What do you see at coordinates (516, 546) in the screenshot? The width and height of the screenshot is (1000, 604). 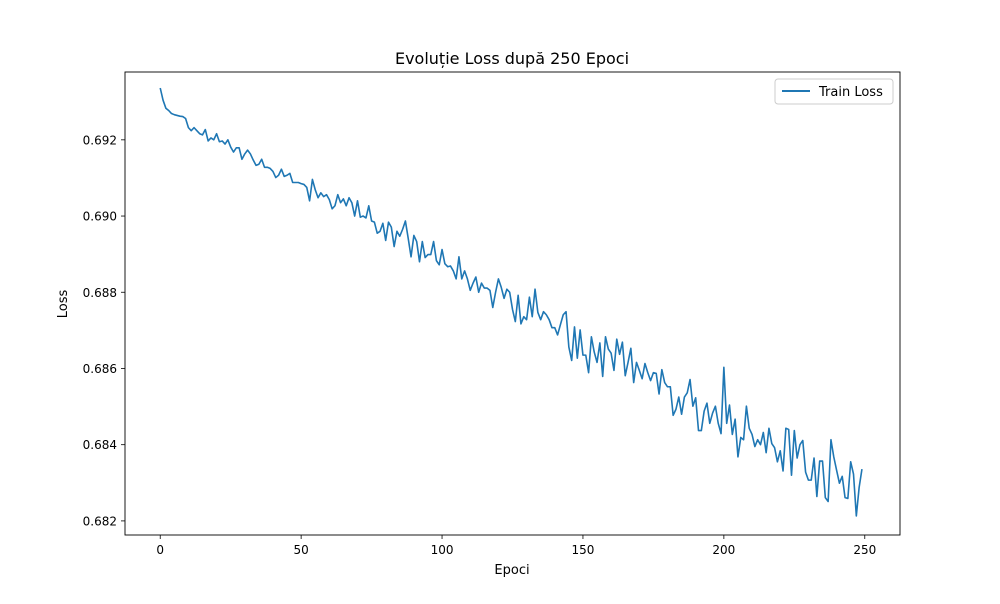 I see `x-axis-ticks: 0 50 100 150 200 250` at bounding box center [516, 546].